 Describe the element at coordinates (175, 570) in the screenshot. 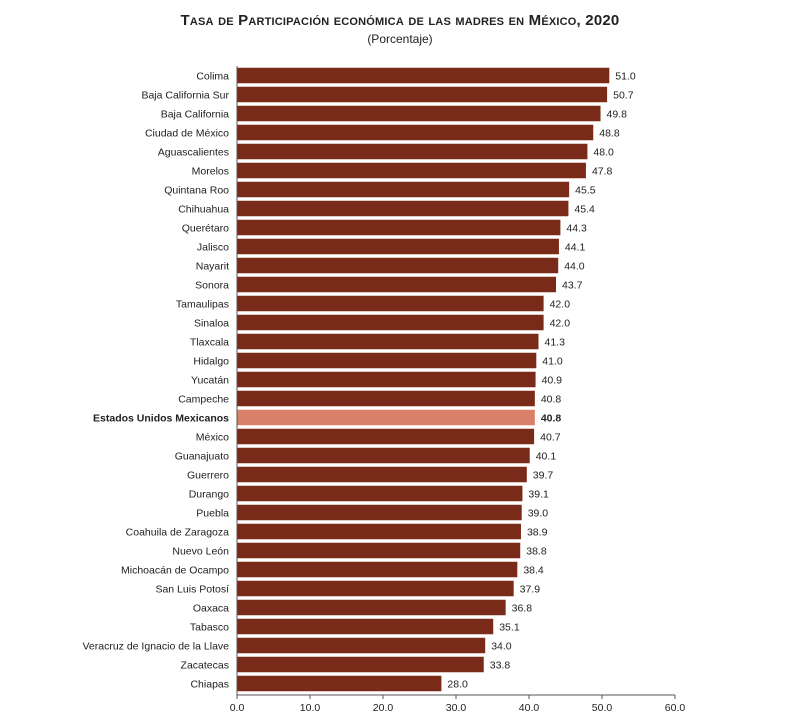

I see `category-label: Michoacán de Ocampo` at that location.